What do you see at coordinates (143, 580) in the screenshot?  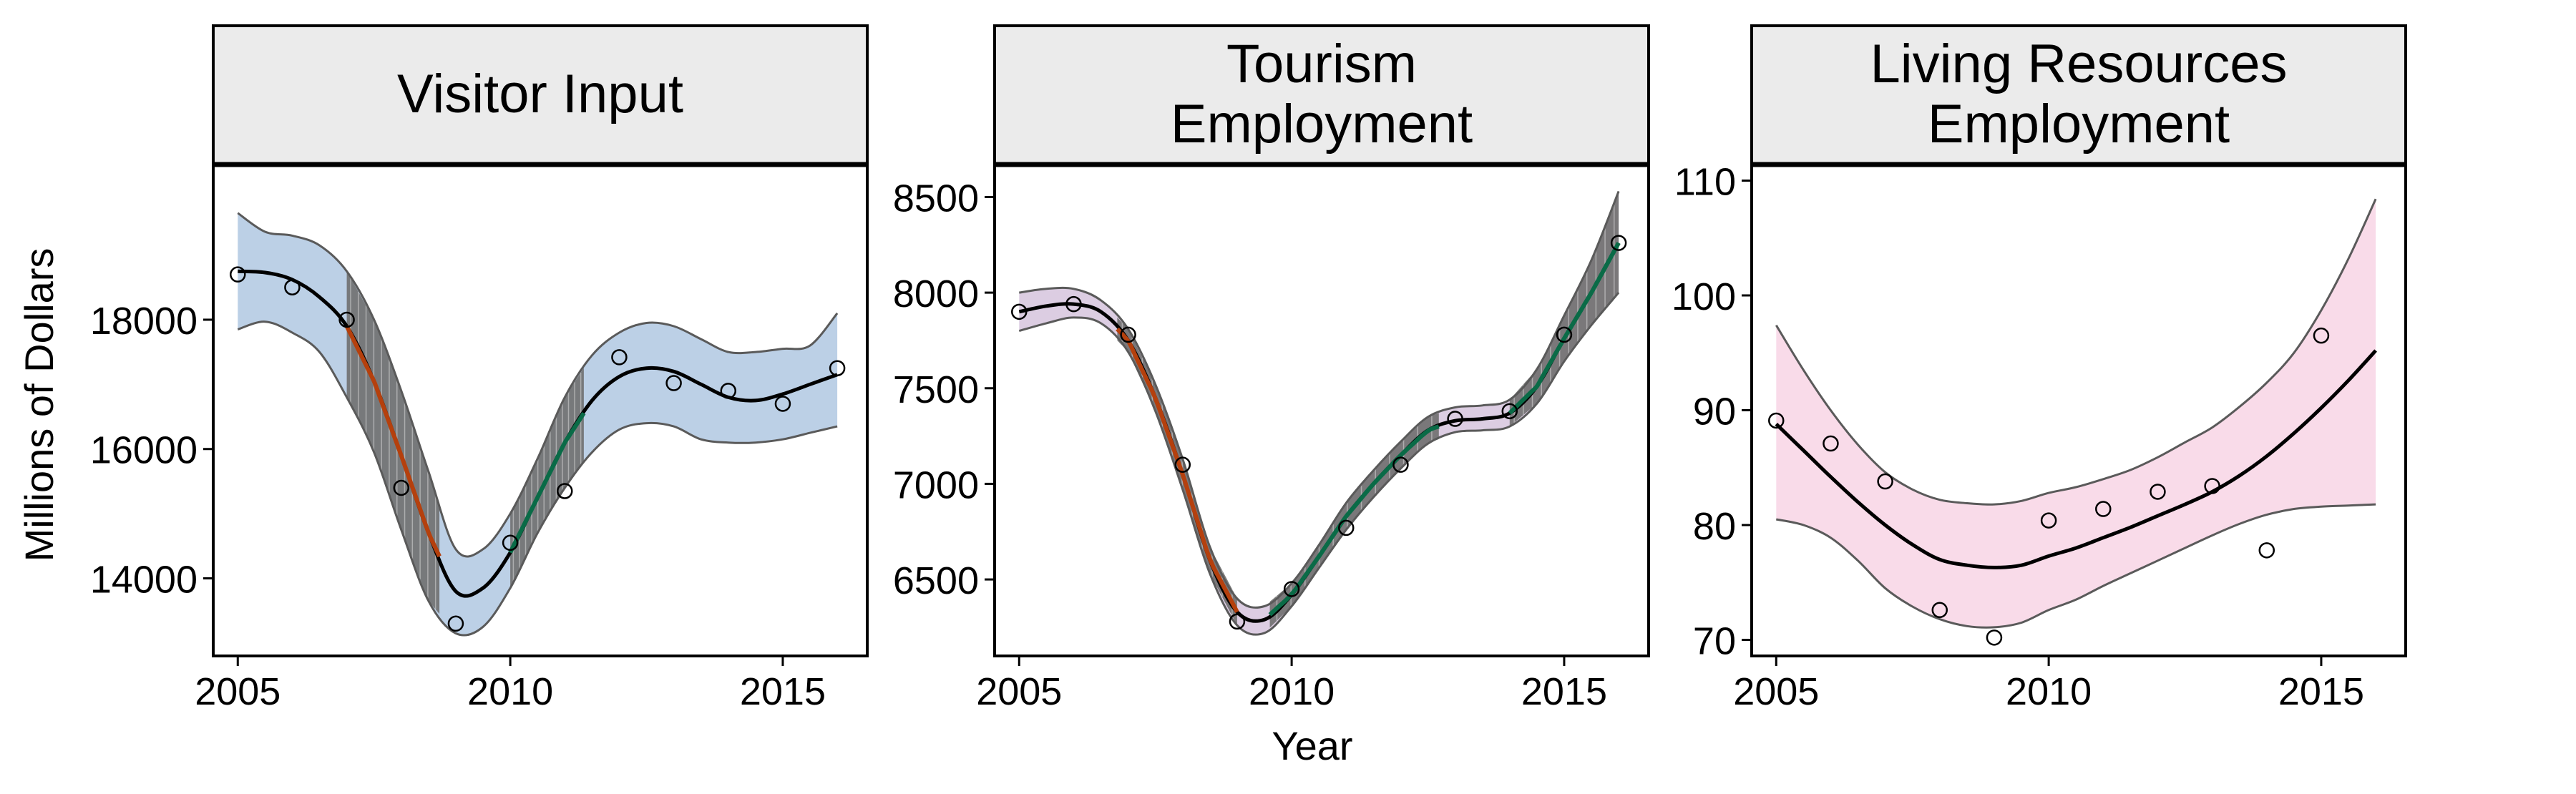 I see `y-tick-label: 14000` at bounding box center [143, 580].